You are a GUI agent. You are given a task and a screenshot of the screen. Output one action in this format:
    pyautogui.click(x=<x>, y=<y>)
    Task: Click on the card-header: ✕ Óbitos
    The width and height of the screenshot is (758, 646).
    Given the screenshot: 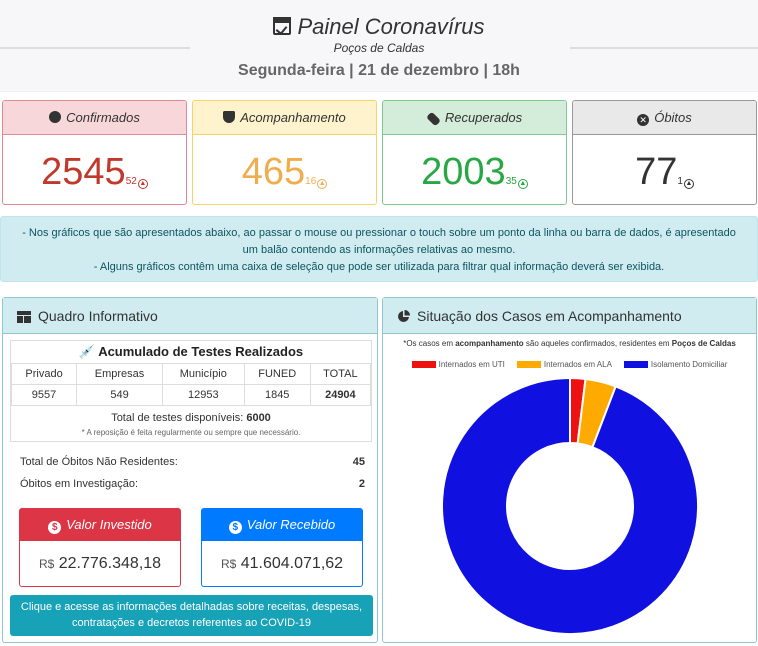 What is the action you would take?
    pyautogui.click(x=664, y=118)
    